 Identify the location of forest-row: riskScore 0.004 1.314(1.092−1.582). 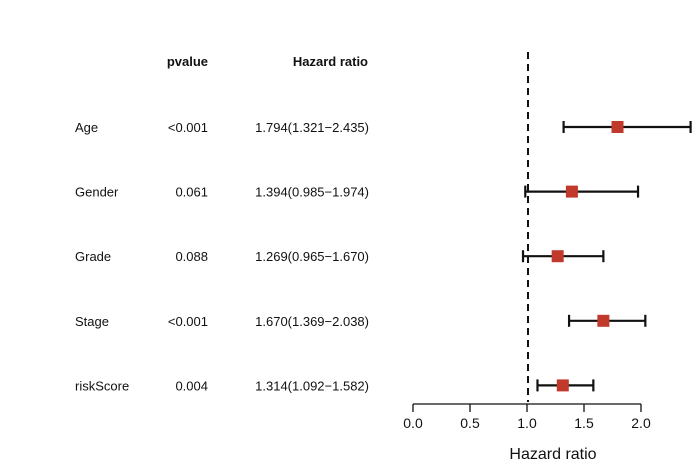
(335, 385).